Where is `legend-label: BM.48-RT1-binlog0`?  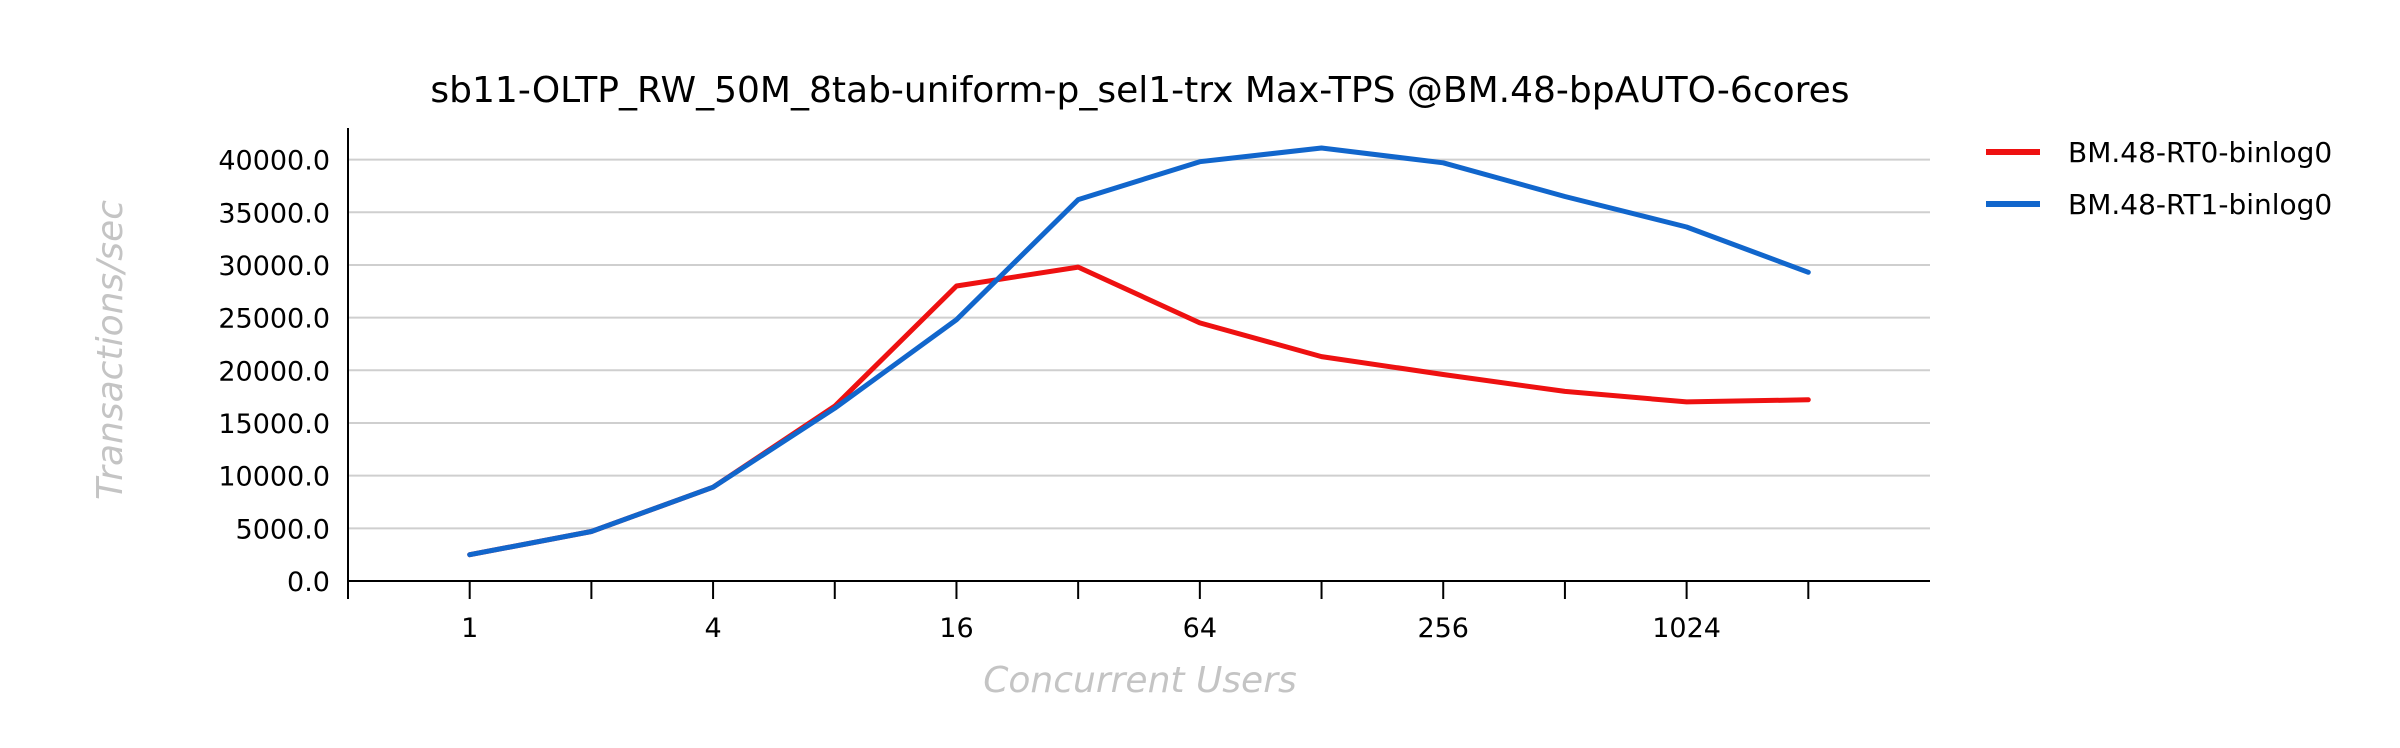
legend-label: BM.48-RT1-binlog0 is located at coordinates (2200, 204).